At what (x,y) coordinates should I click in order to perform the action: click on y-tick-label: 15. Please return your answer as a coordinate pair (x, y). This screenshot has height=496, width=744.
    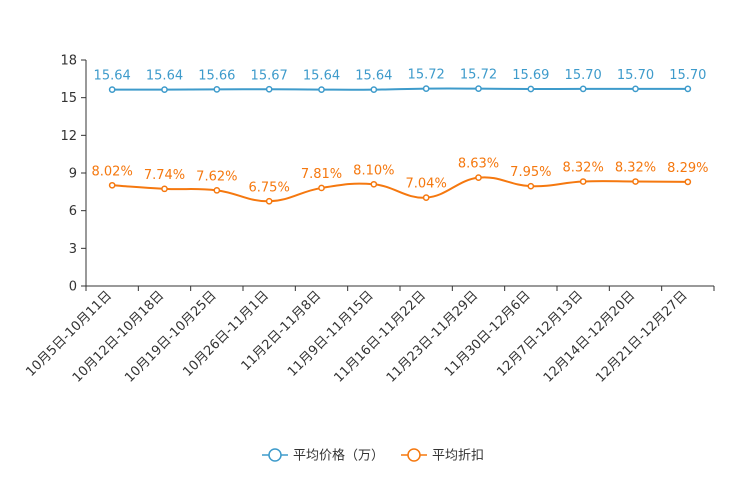
    Looking at the image, I should click on (68, 98).